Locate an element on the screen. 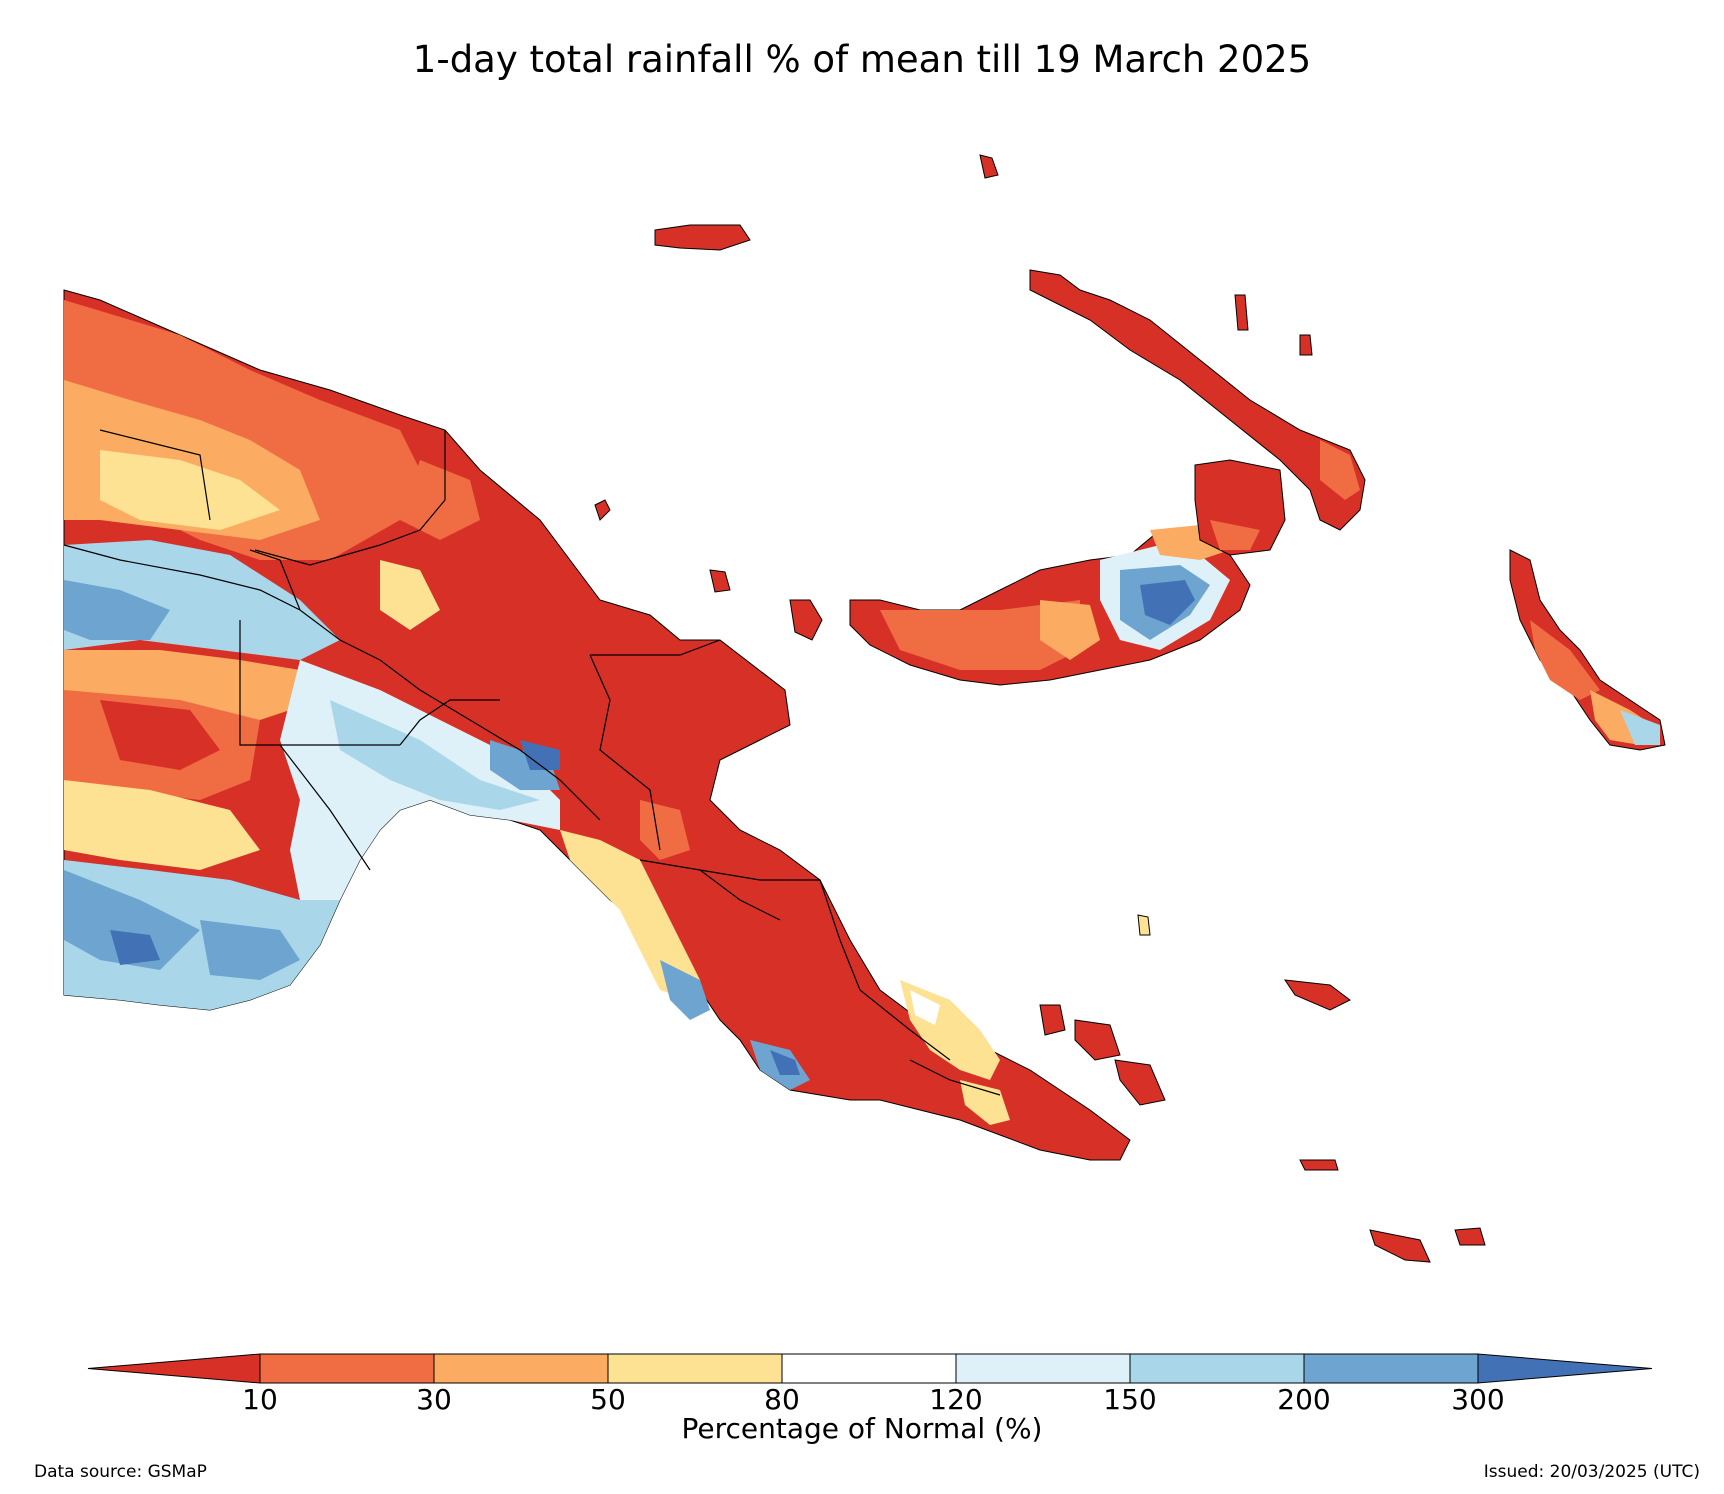  manus is located at coordinates (702, 237).